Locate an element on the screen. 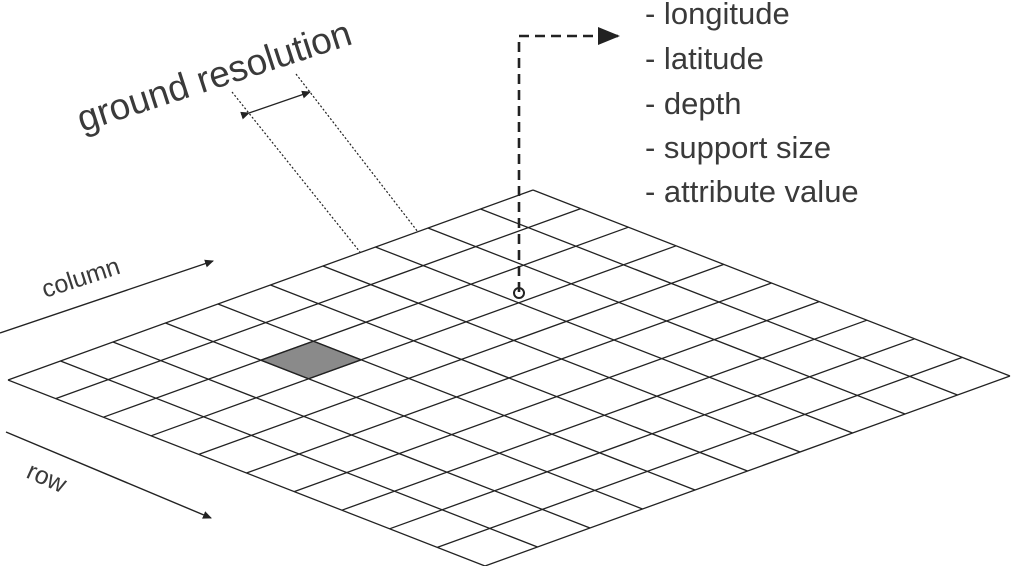 Image resolution: width=1013 pixels, height=566 pixels. resolution-guide-left is located at coordinates (296, 172).